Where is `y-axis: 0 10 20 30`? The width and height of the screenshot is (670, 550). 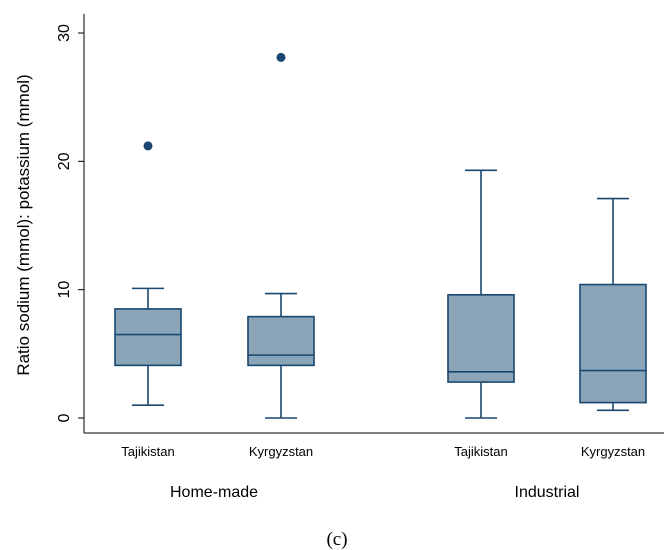
y-axis: 0 10 20 30 is located at coordinates (70, 223).